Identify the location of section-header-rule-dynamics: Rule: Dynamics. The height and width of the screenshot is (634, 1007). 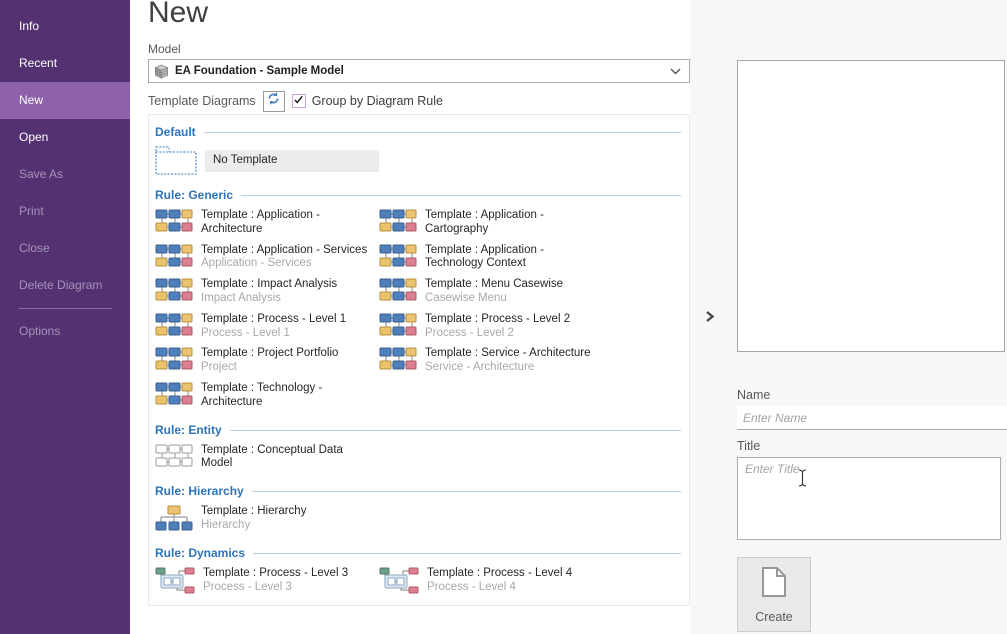
(420, 553).